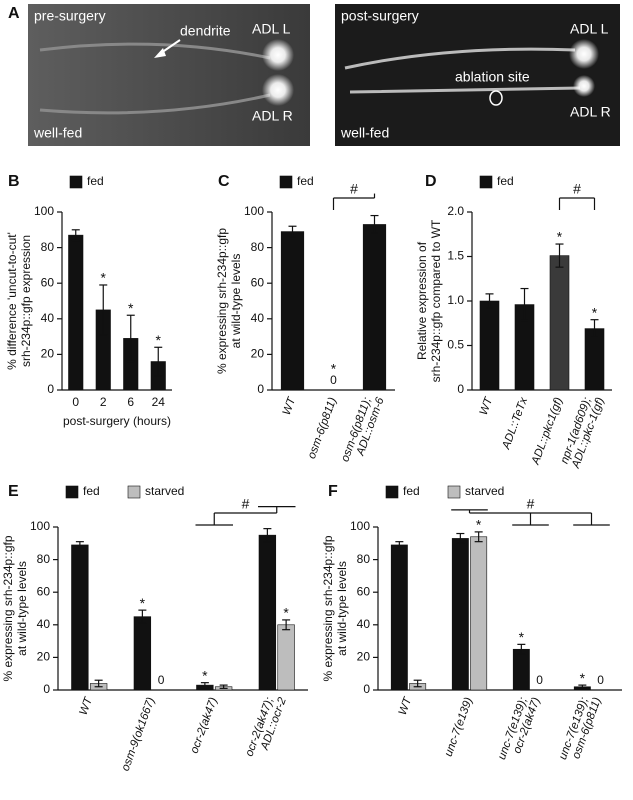 The width and height of the screenshot is (633, 800). I want to click on image-label: post-surgery, so click(380, 16).